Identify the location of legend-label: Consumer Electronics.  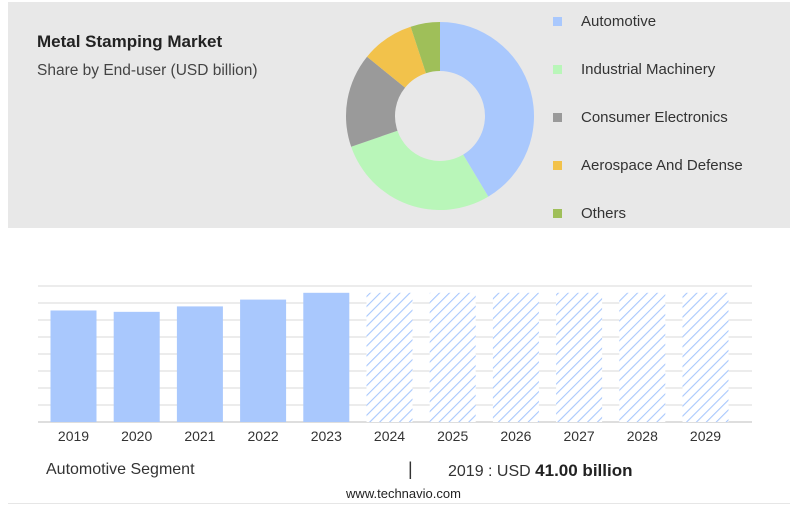
(654, 117).